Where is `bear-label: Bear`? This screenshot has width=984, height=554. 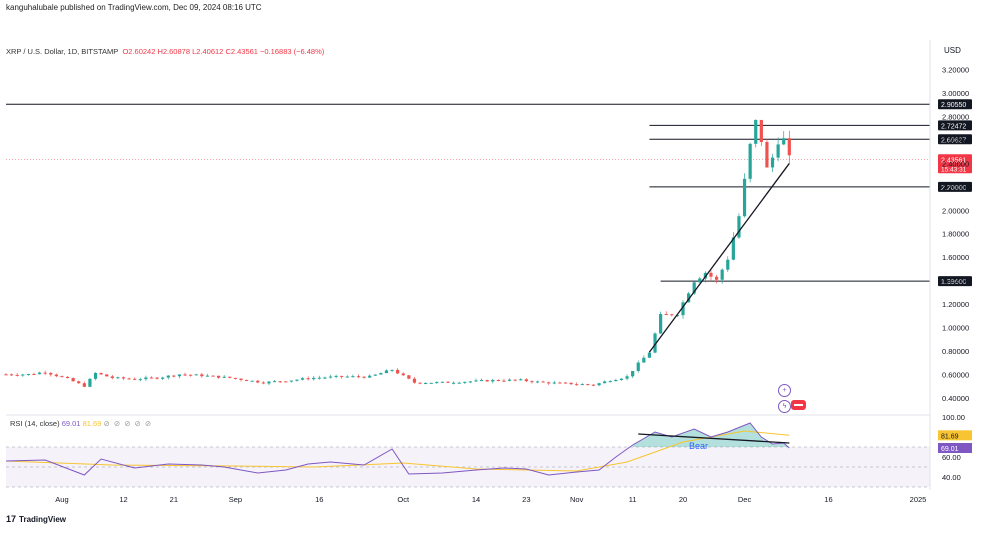
bear-label: Bear is located at coordinates (698, 446).